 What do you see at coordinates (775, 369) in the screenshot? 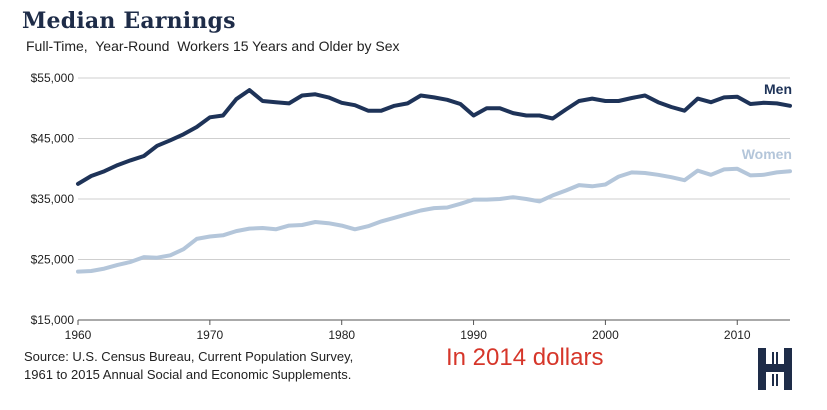
I see `hamilton-h-logo-icon` at bounding box center [775, 369].